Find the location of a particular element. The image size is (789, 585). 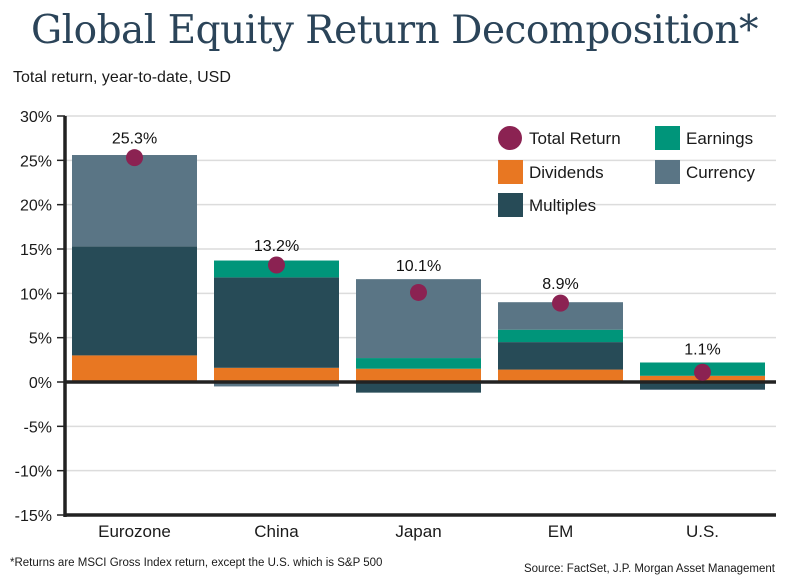

legend-item-earnings: Earnings is located at coordinates (704, 138).